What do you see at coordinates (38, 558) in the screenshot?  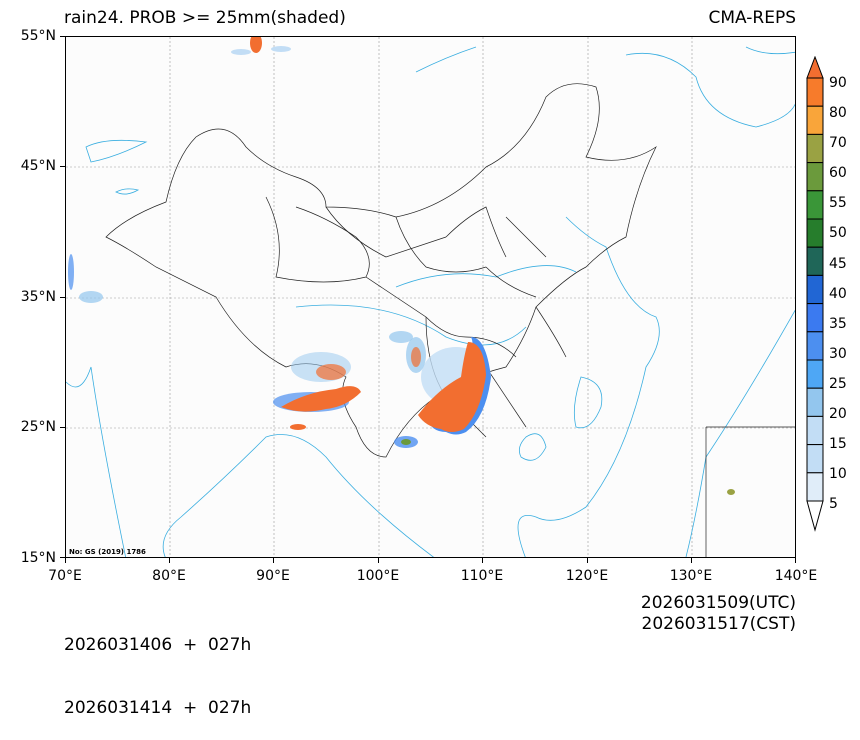 I see `y-tick-15n: 15°N` at bounding box center [38, 558].